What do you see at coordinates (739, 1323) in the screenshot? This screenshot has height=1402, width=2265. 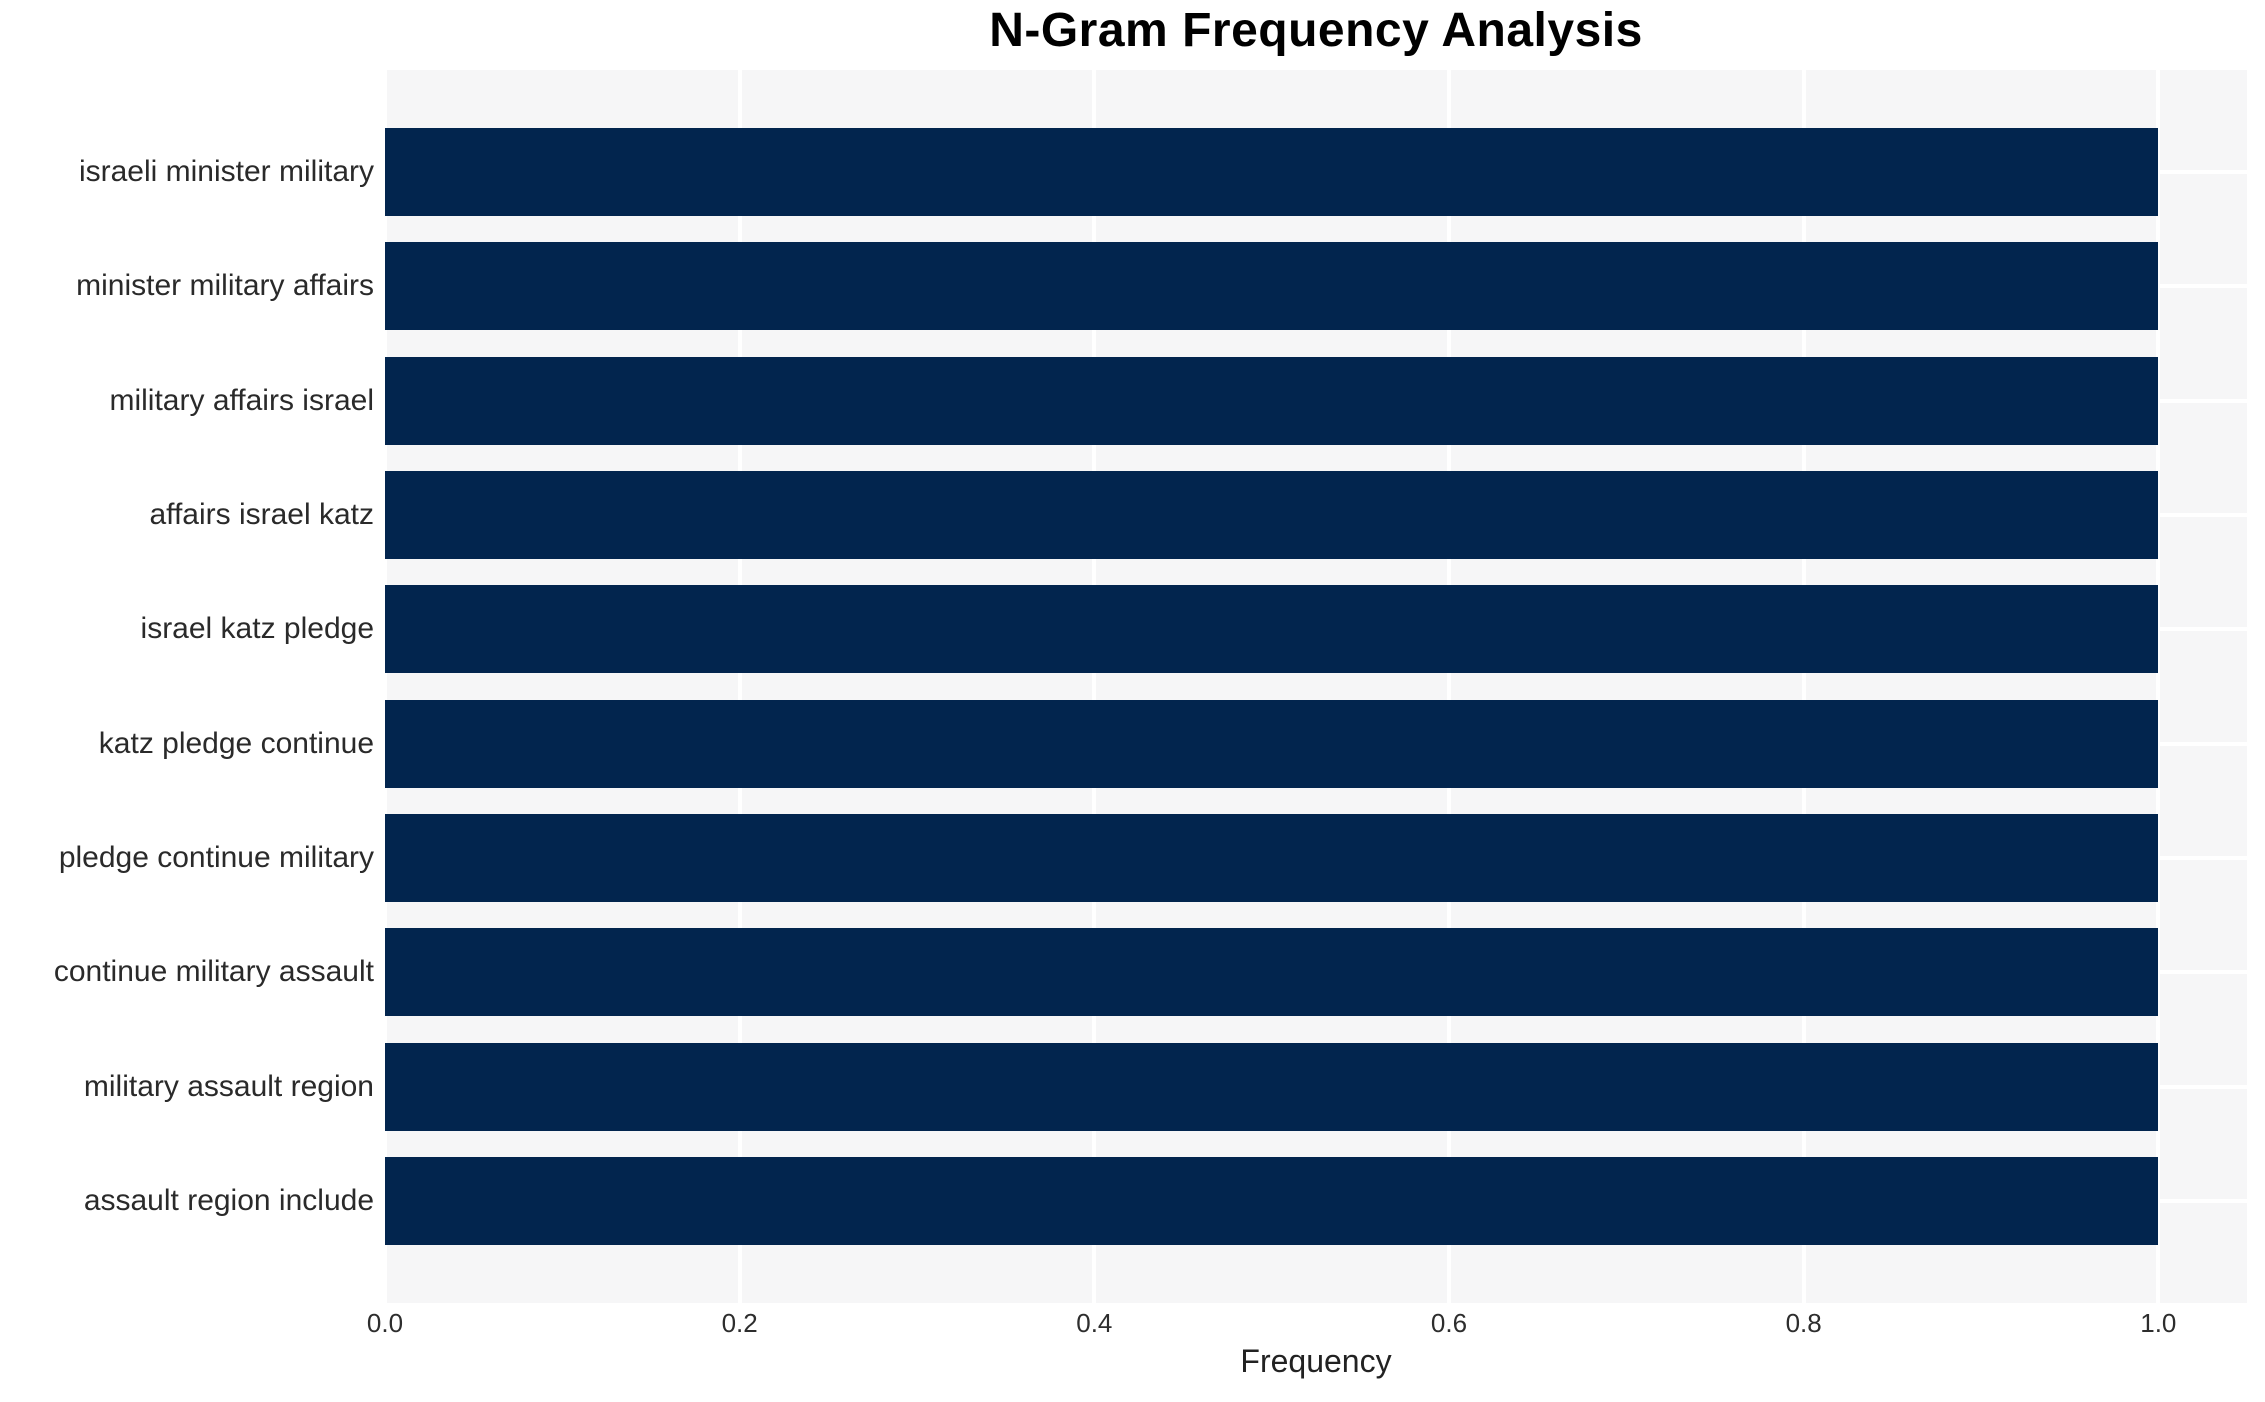 I see `x-tick-label: 0.2` at bounding box center [739, 1323].